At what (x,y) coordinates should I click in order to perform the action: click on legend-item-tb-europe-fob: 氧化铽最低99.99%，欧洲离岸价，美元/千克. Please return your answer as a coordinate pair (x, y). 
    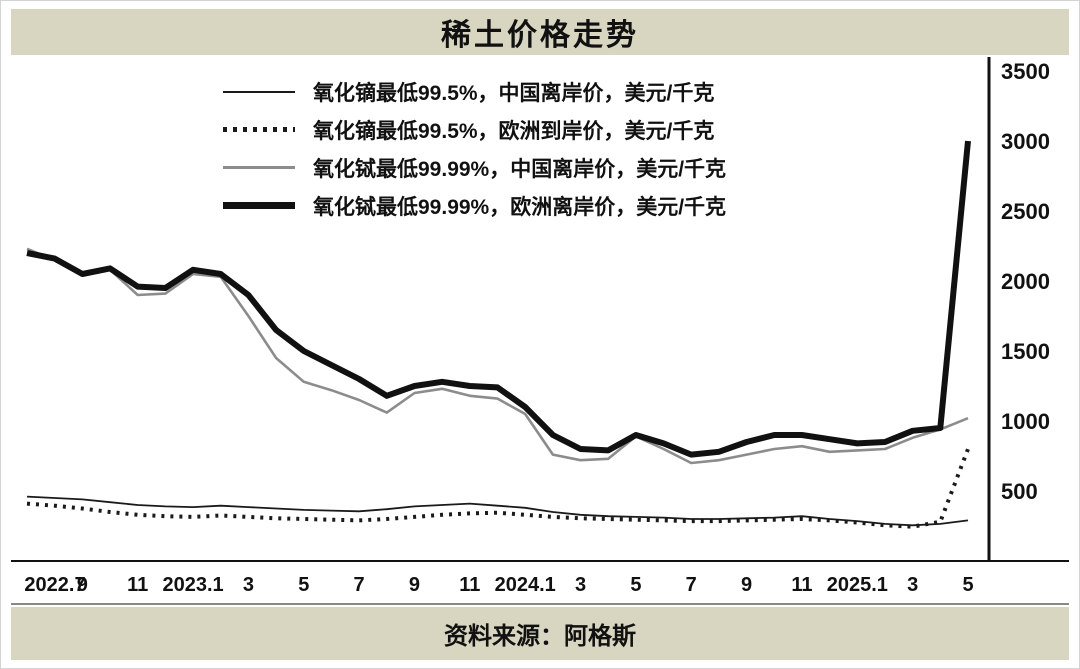
    Looking at the image, I should click on (474, 205).